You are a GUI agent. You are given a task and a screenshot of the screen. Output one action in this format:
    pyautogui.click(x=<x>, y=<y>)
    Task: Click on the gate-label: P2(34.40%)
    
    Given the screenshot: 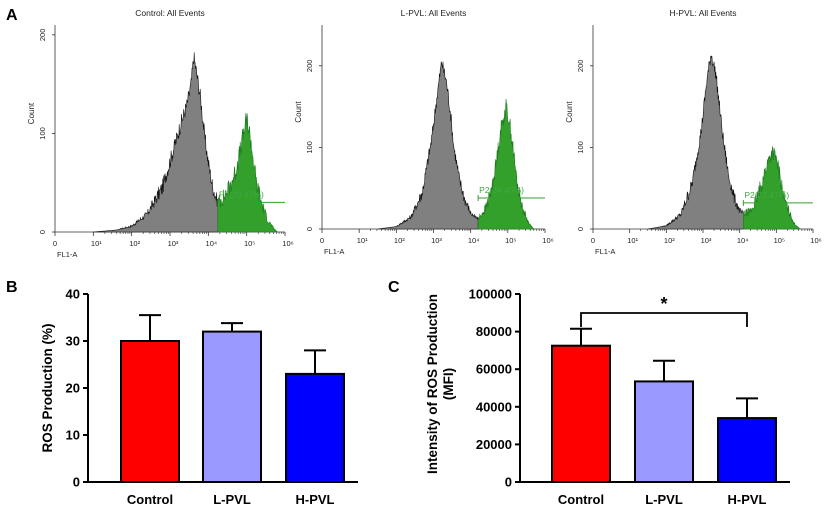 What is the action you would take?
    pyautogui.click(x=501, y=190)
    